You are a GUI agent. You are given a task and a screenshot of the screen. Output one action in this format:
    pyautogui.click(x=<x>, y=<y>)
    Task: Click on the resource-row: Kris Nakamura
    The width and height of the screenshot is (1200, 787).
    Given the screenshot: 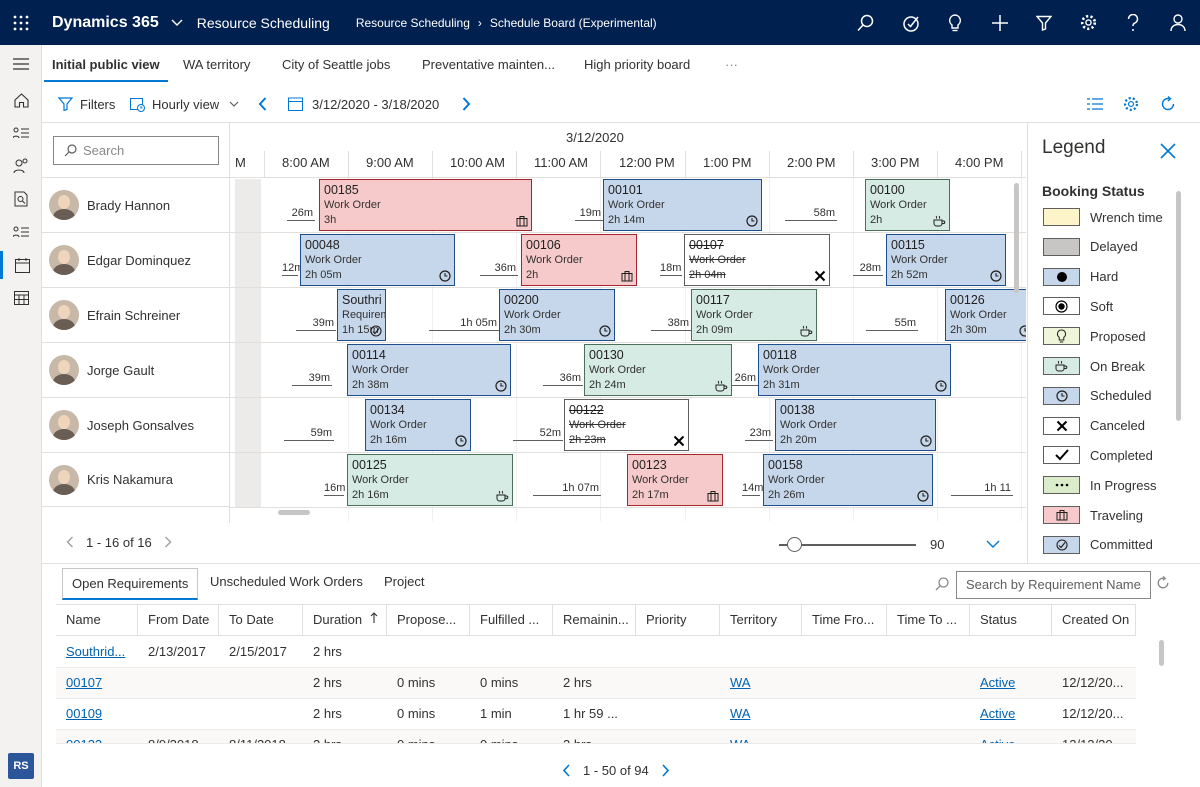 What is the action you would take?
    pyautogui.click(x=136, y=479)
    